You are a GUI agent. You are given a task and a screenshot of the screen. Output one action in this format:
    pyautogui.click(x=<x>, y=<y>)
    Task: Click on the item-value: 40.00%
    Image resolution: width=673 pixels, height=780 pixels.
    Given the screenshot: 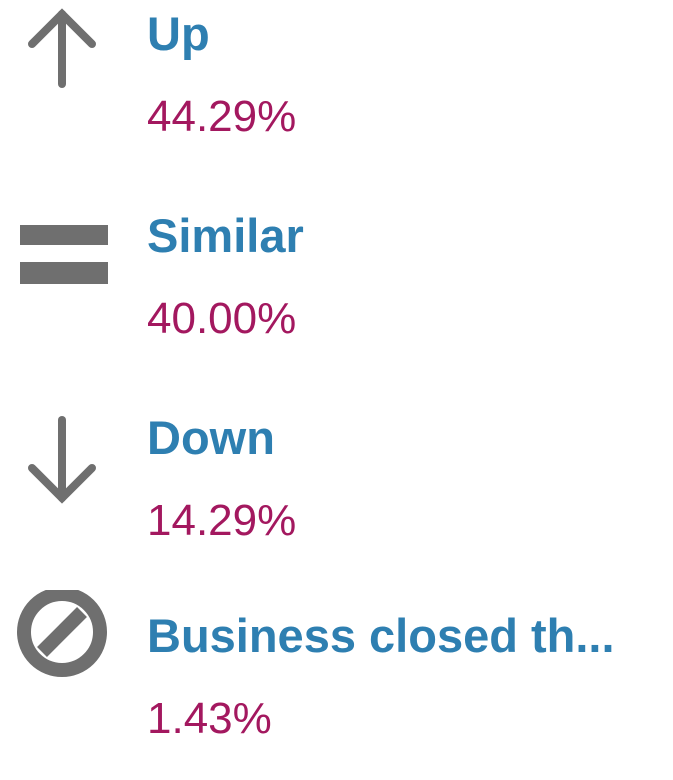 What is the action you would take?
    pyautogui.click(x=222, y=318)
    